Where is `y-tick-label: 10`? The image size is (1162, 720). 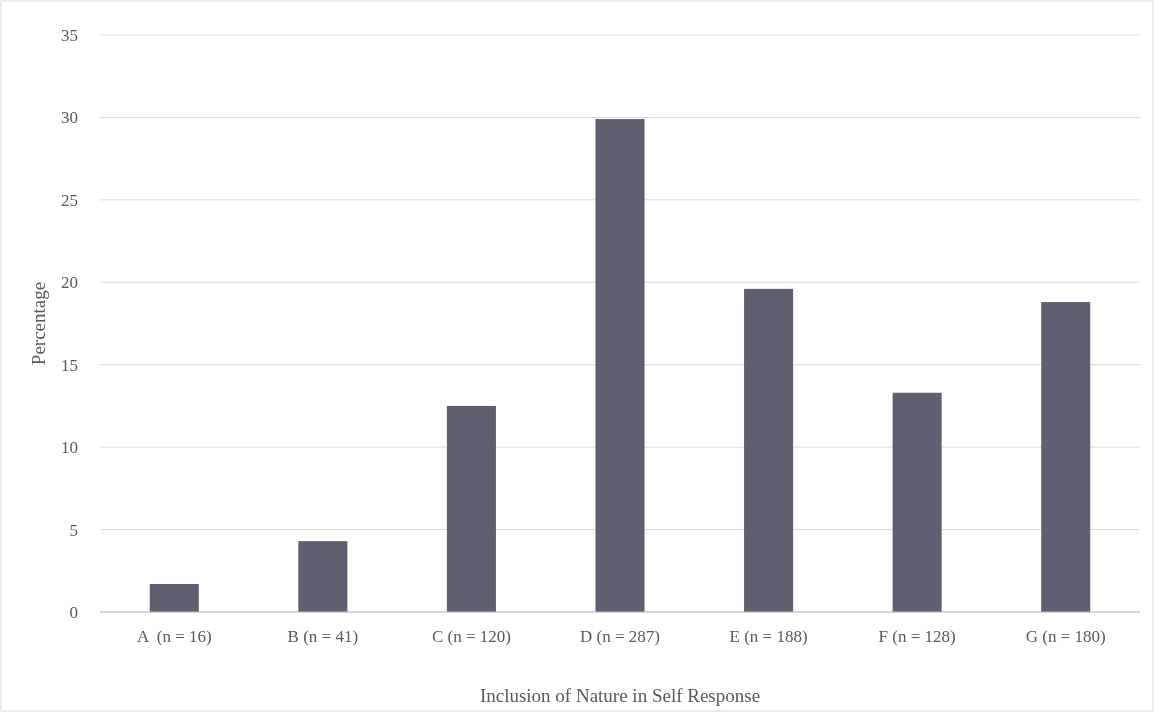 y-tick-label: 10 is located at coordinates (69, 448).